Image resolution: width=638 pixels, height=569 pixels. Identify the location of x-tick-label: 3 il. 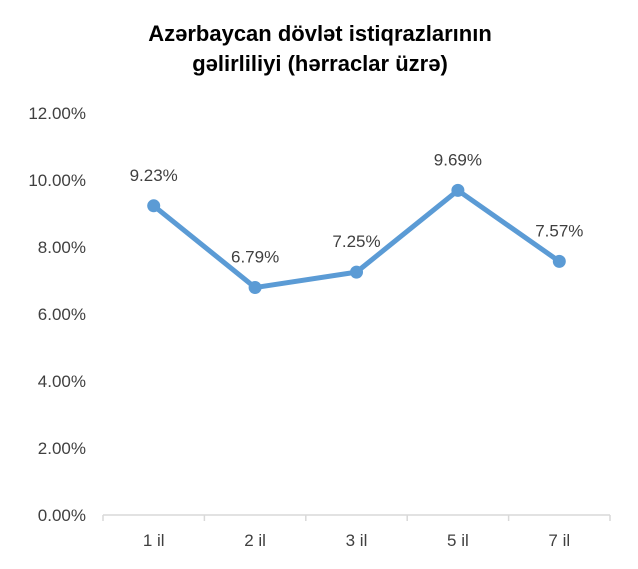
(357, 540).